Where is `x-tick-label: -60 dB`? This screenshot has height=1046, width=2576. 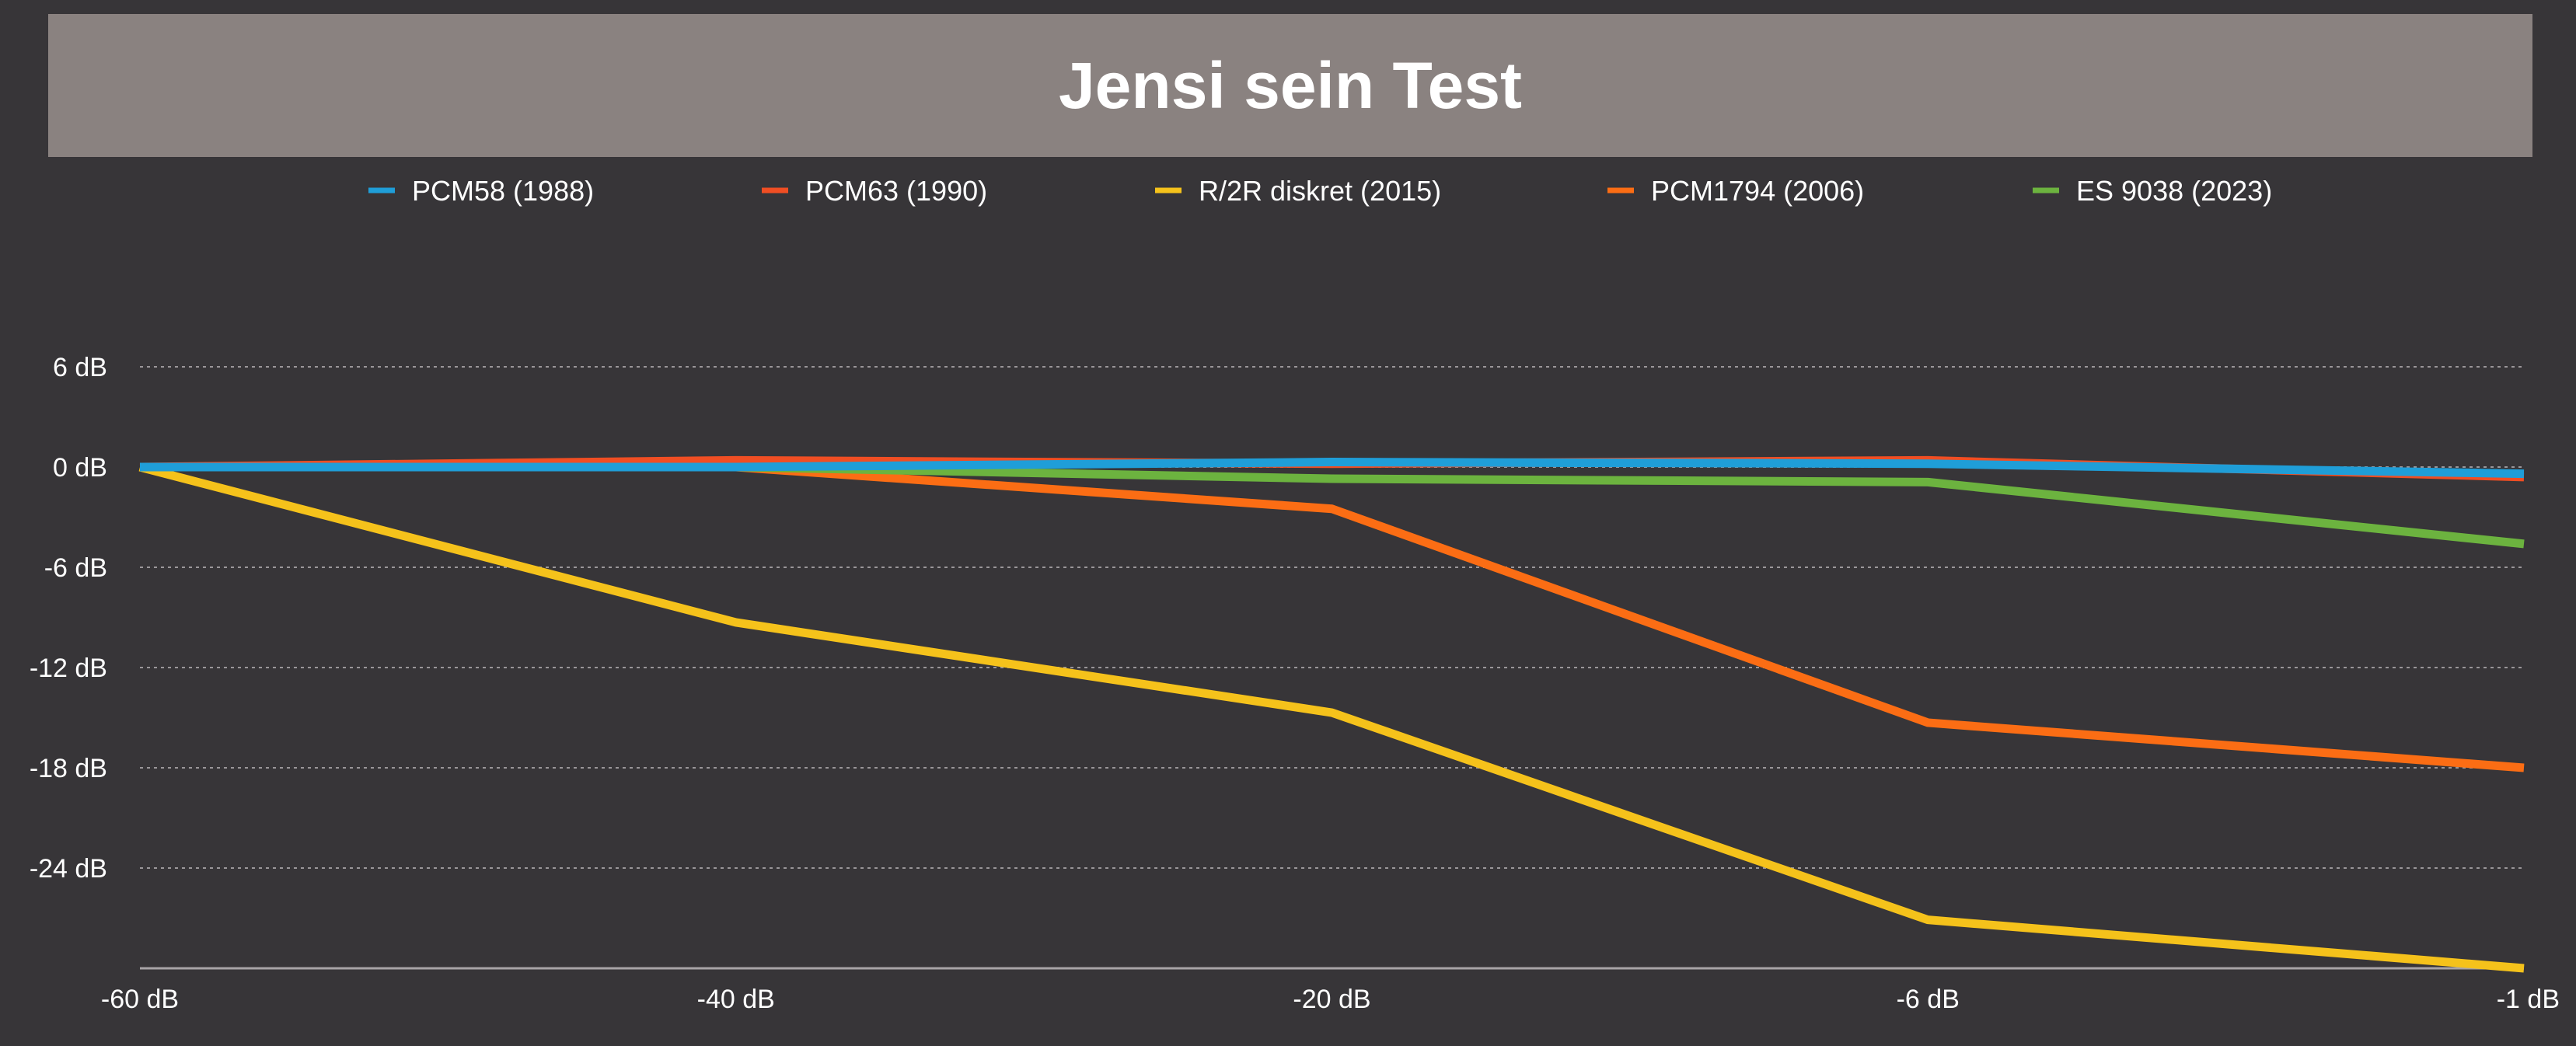 x-tick-label: -60 dB is located at coordinates (140, 999).